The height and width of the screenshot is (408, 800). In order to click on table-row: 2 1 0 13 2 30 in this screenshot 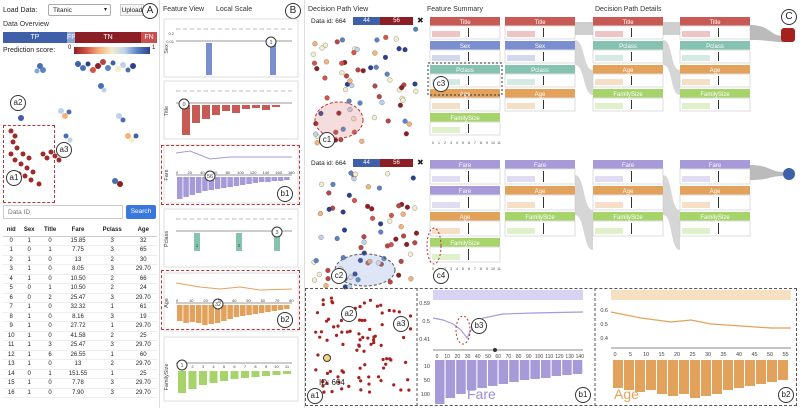, I will do `click(80, 260)`.